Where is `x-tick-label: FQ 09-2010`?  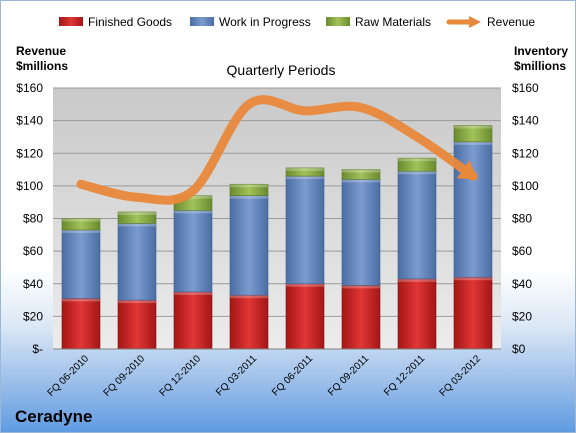
x-tick-label: FQ 09-2010 is located at coordinates (125, 376).